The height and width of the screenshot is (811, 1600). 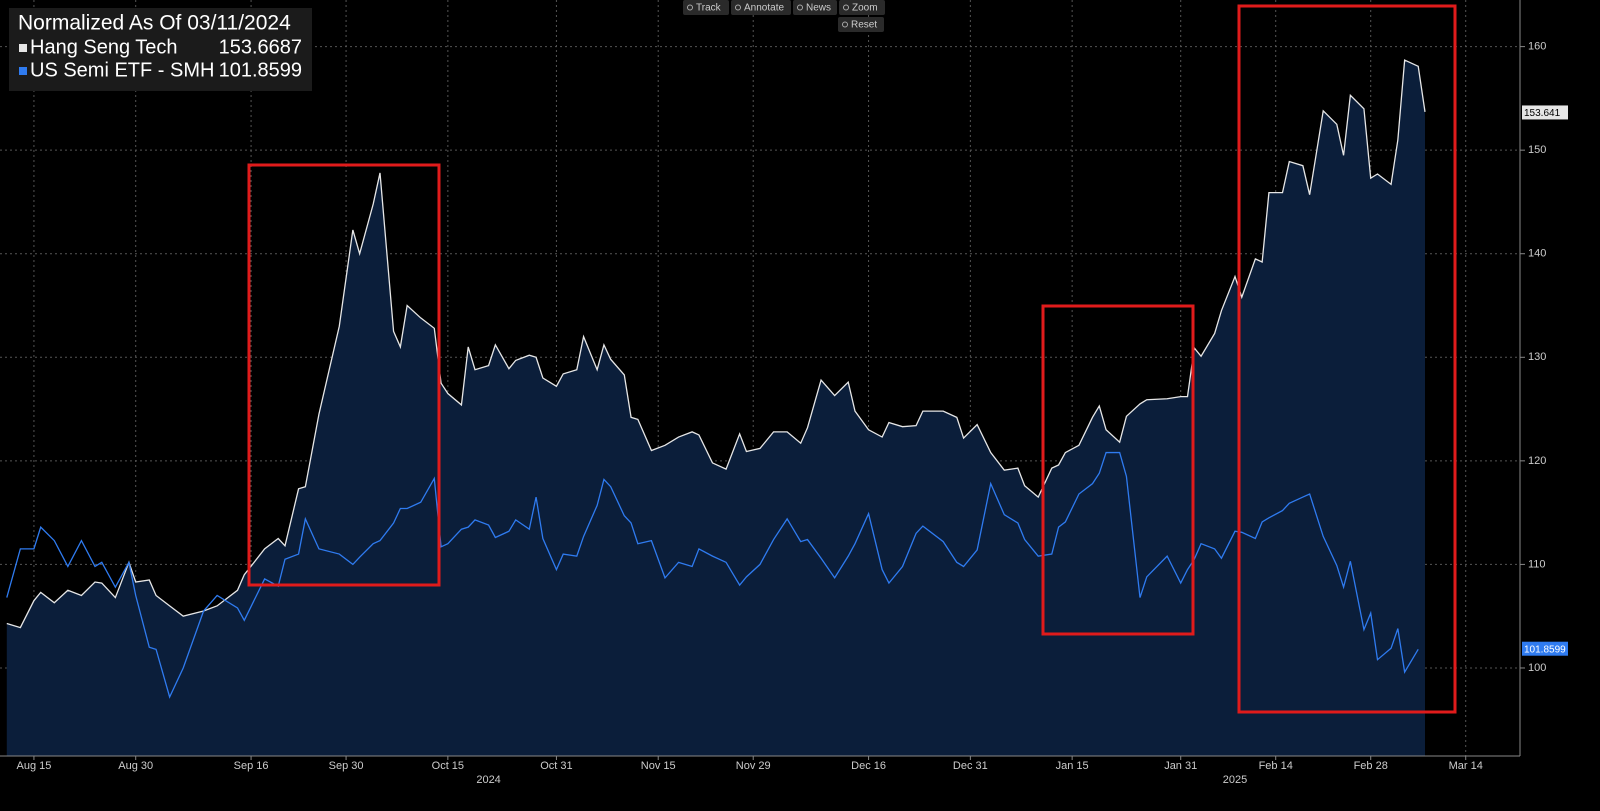 I want to click on value-tag: 153.641, so click(x=1545, y=112).